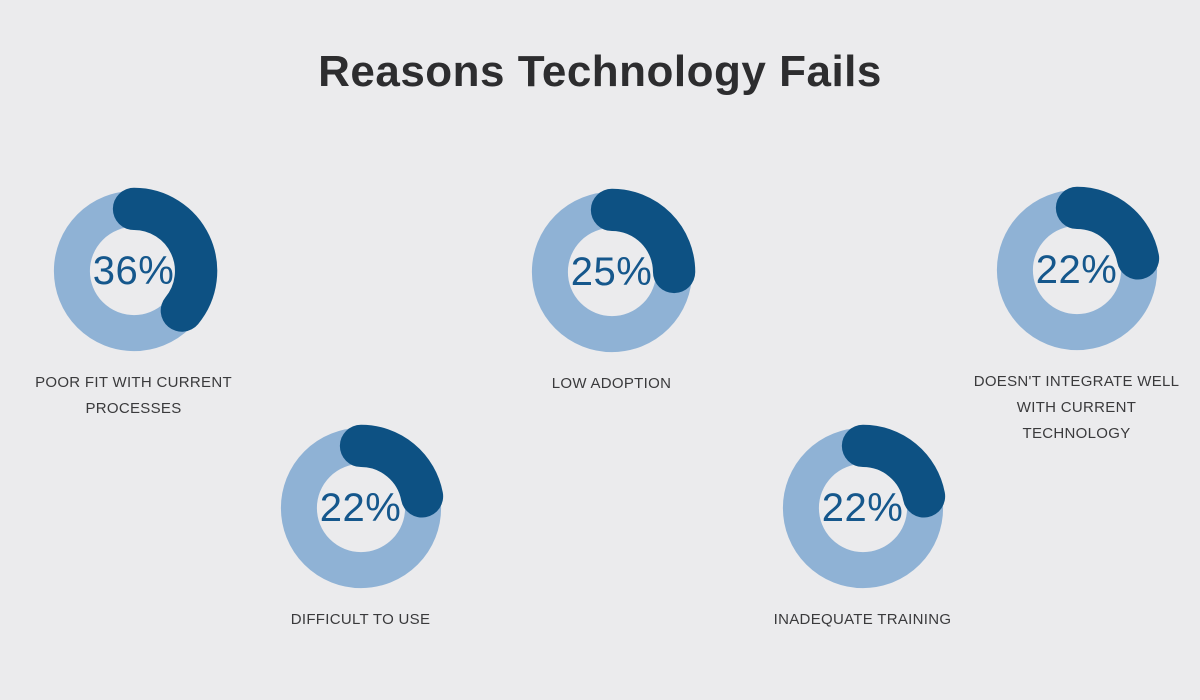 This screenshot has height=700, width=1200. I want to click on donut-inadequate-training: 22% INADEQUATE TRAINING, so click(862, 525).